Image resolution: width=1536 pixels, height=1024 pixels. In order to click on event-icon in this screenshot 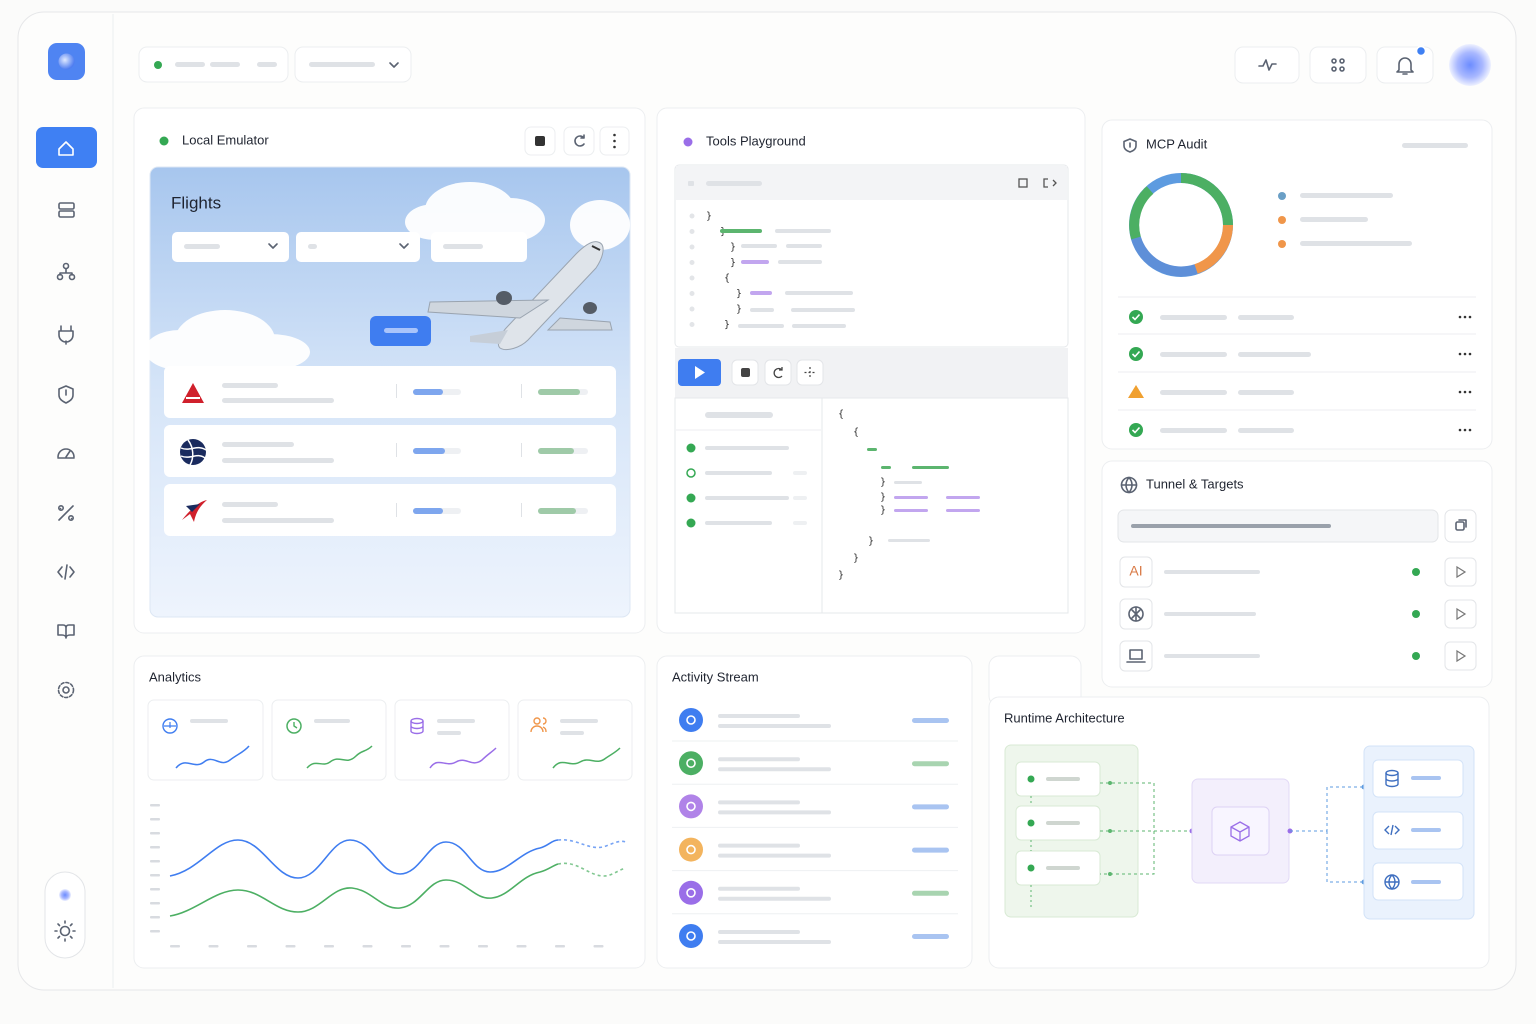, I will do `click(691, 892)`.